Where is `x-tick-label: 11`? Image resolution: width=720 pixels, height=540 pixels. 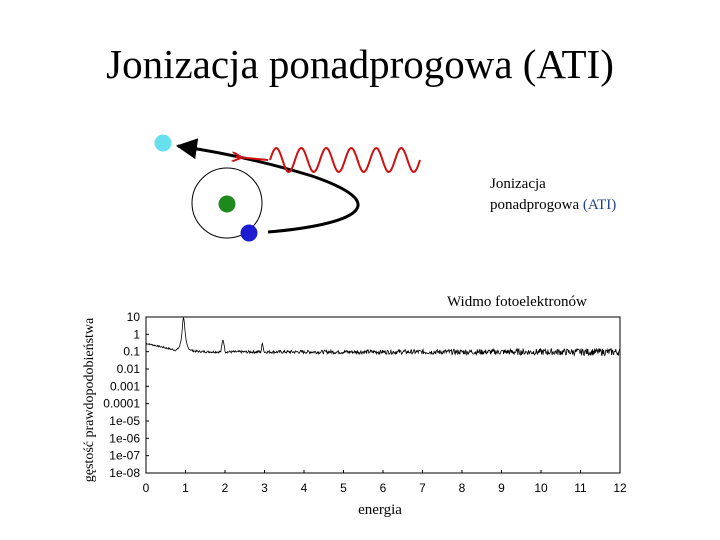 x-tick-label: 11 is located at coordinates (580, 488).